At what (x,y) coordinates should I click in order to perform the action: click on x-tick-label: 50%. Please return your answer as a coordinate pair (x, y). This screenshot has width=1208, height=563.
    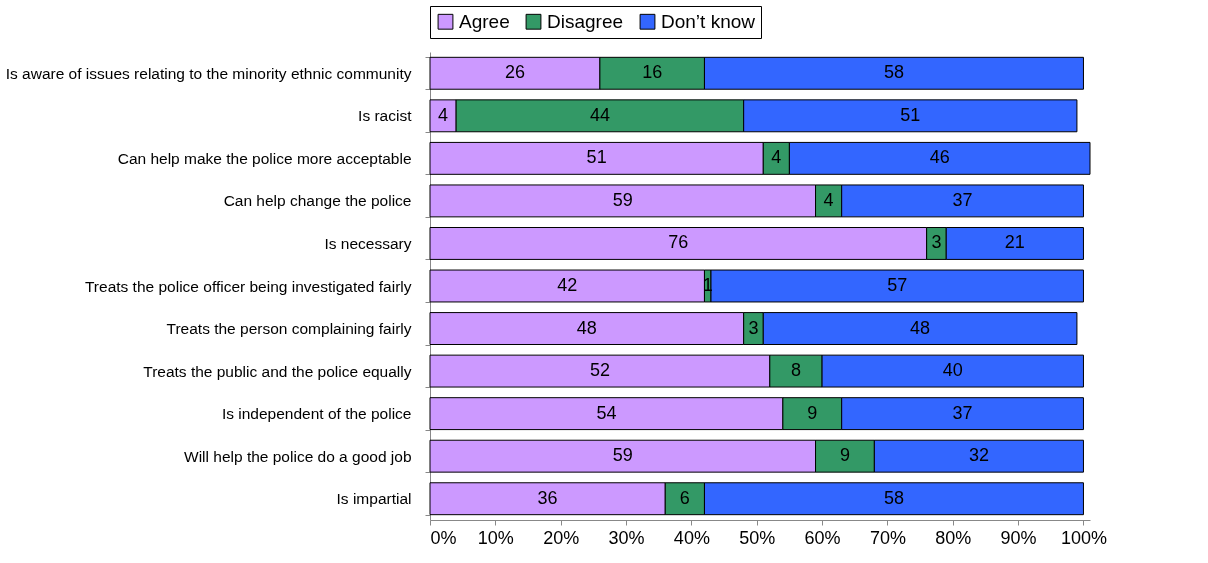
    Looking at the image, I should click on (757, 537).